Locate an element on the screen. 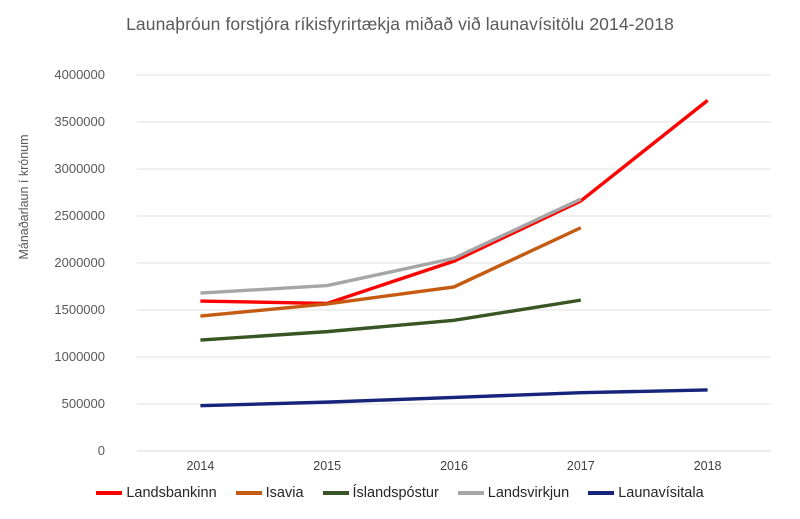 The width and height of the screenshot is (800, 519). legend-label: Isavia is located at coordinates (284, 493).